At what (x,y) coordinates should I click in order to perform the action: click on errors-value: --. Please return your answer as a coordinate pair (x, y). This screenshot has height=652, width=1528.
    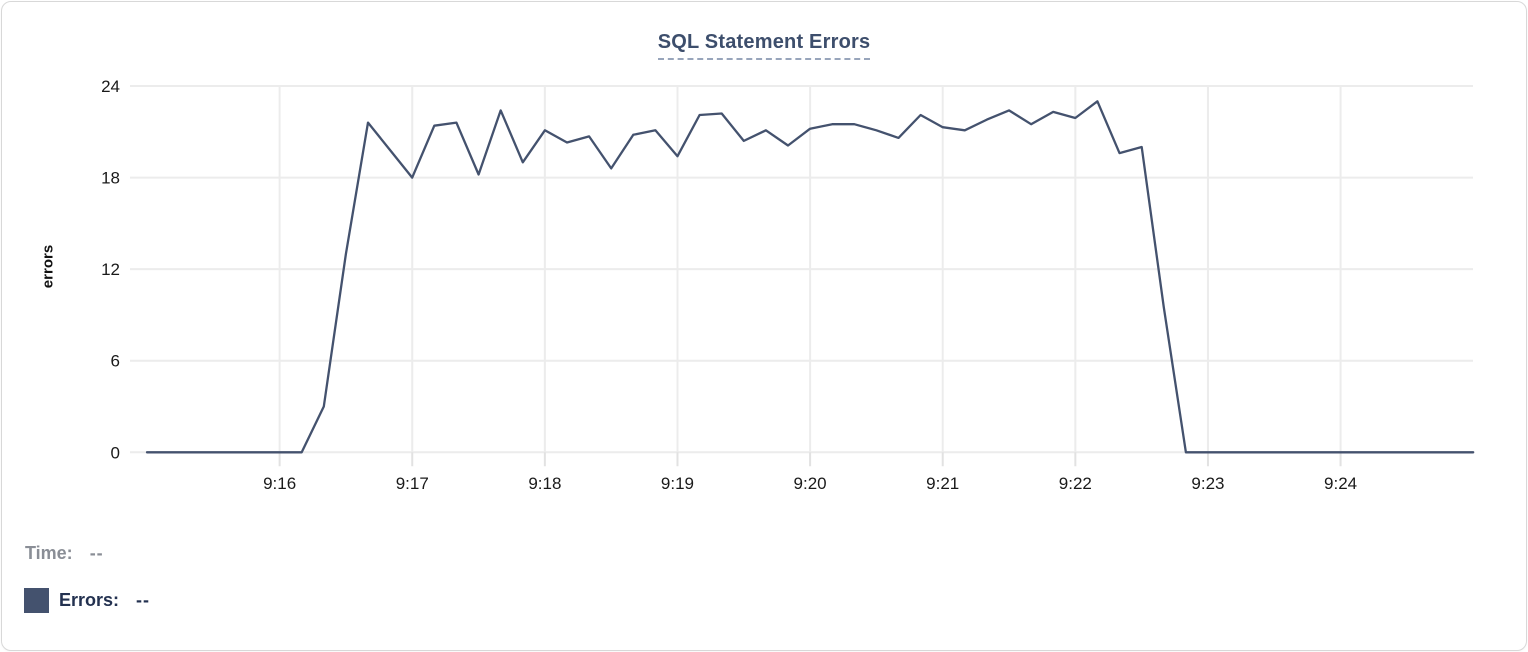
    Looking at the image, I should click on (143, 600).